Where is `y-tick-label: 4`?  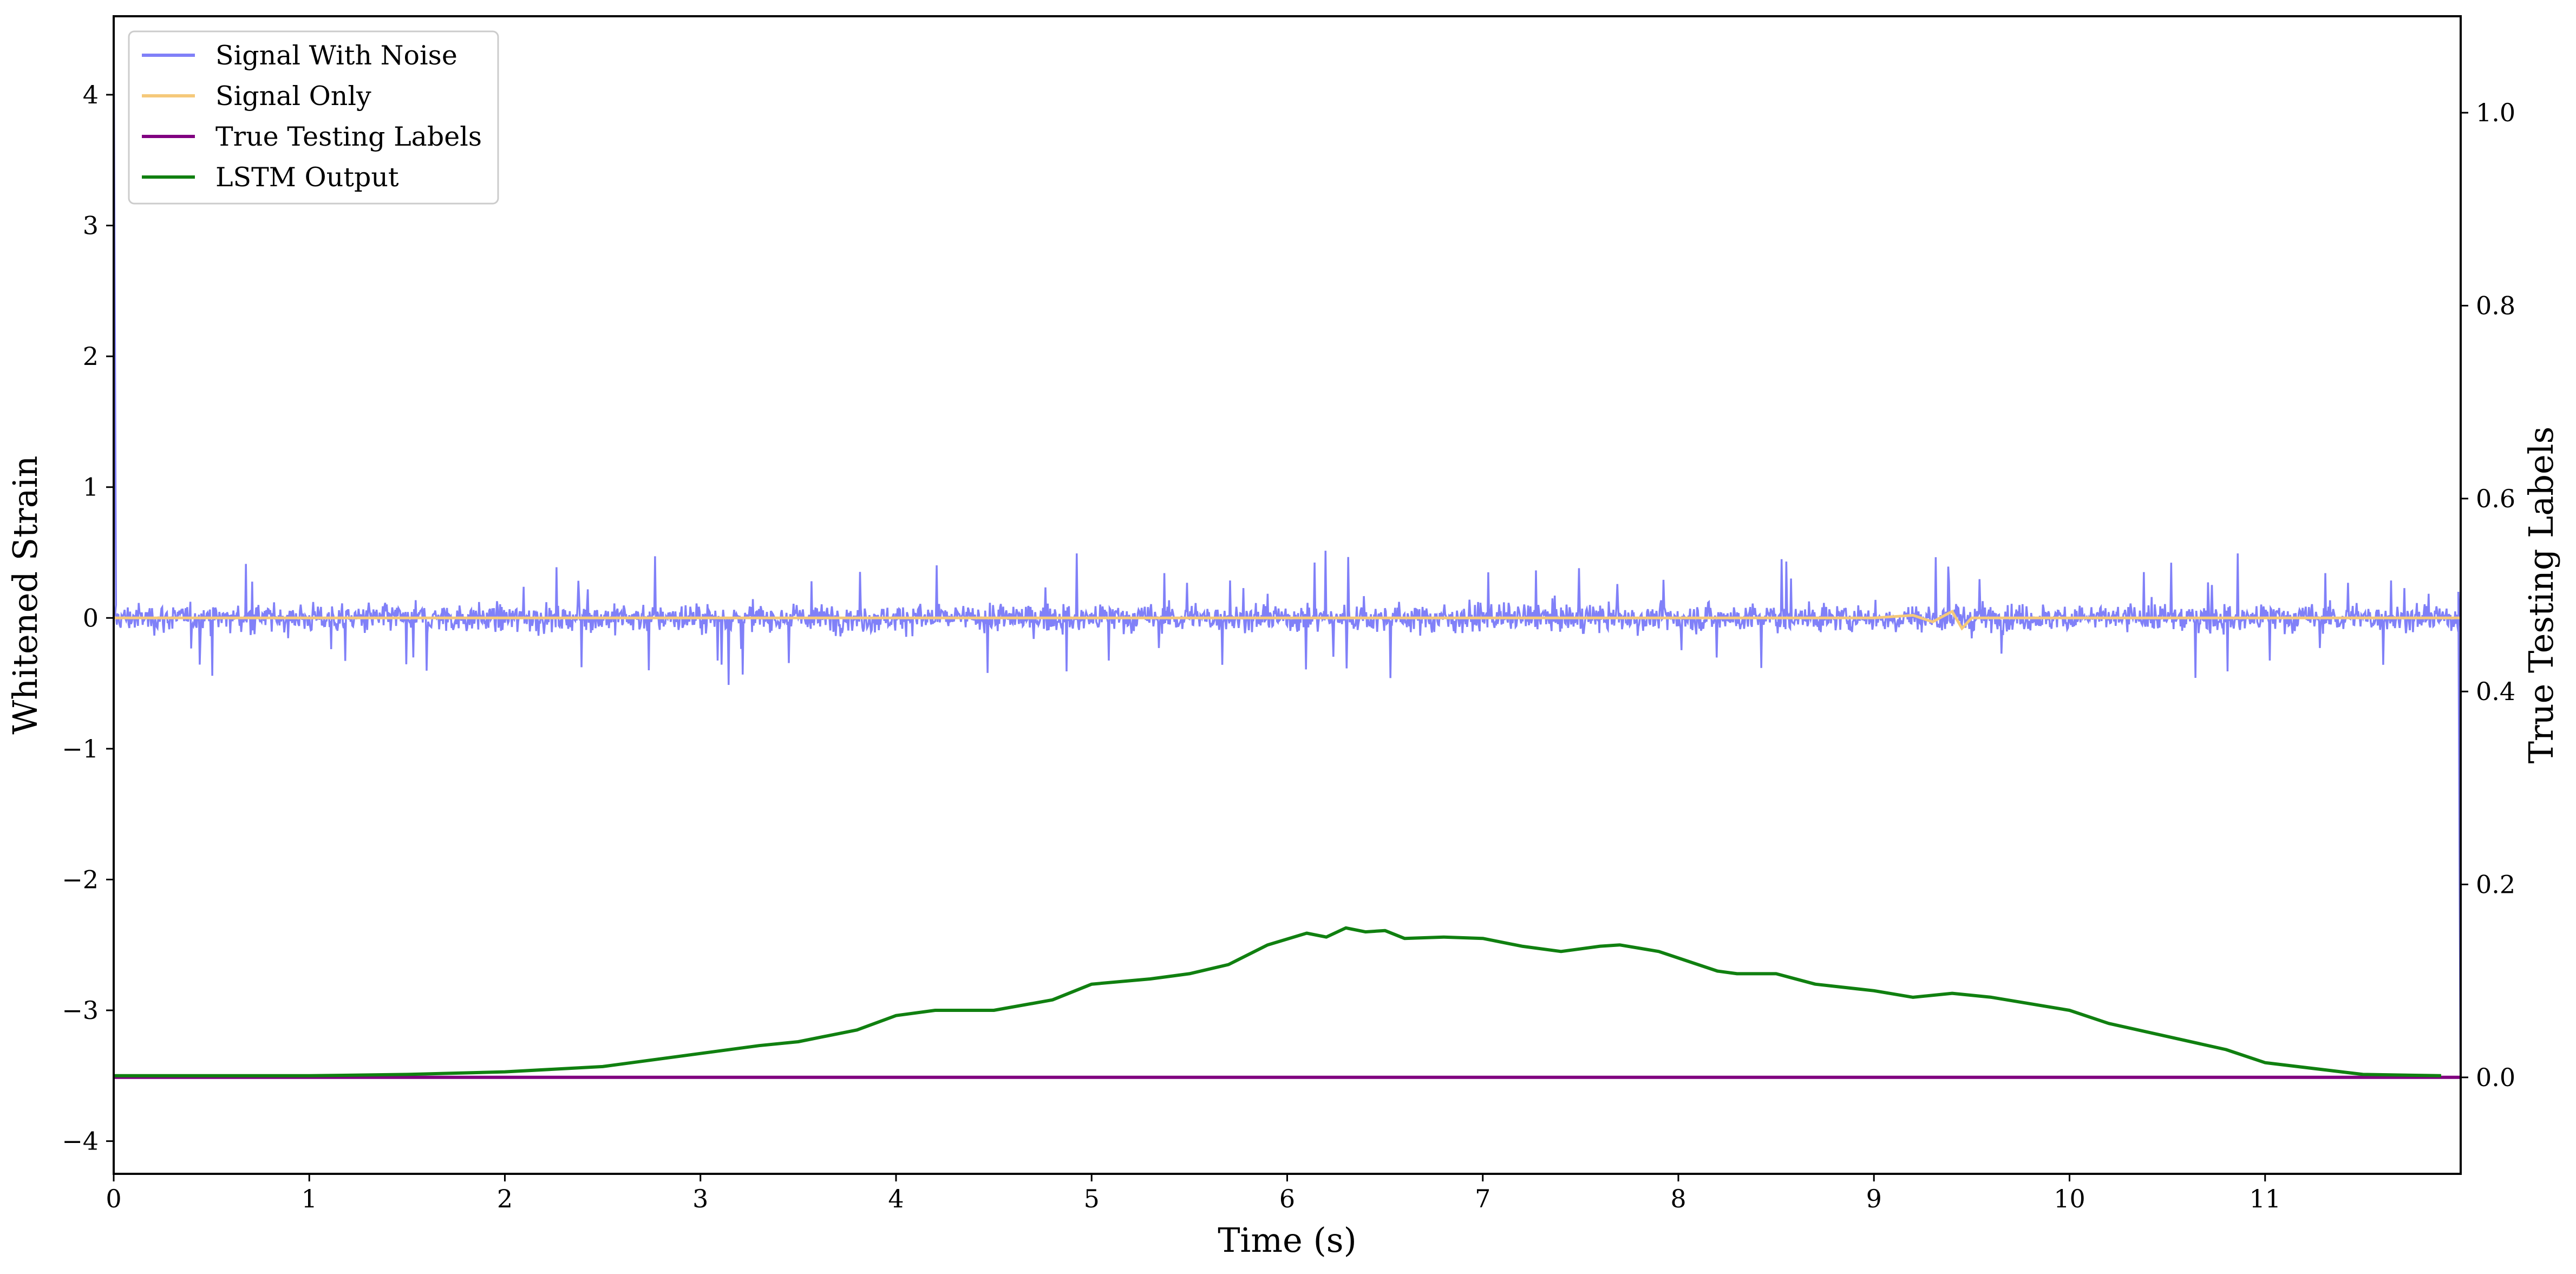 y-tick-label: 4 is located at coordinates (91, 94).